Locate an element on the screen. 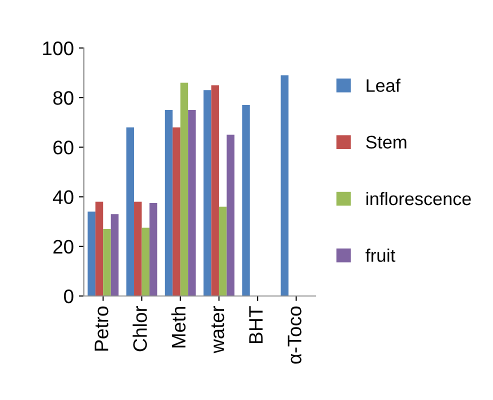  y-tick-label: 100 is located at coordinates (58, 48).